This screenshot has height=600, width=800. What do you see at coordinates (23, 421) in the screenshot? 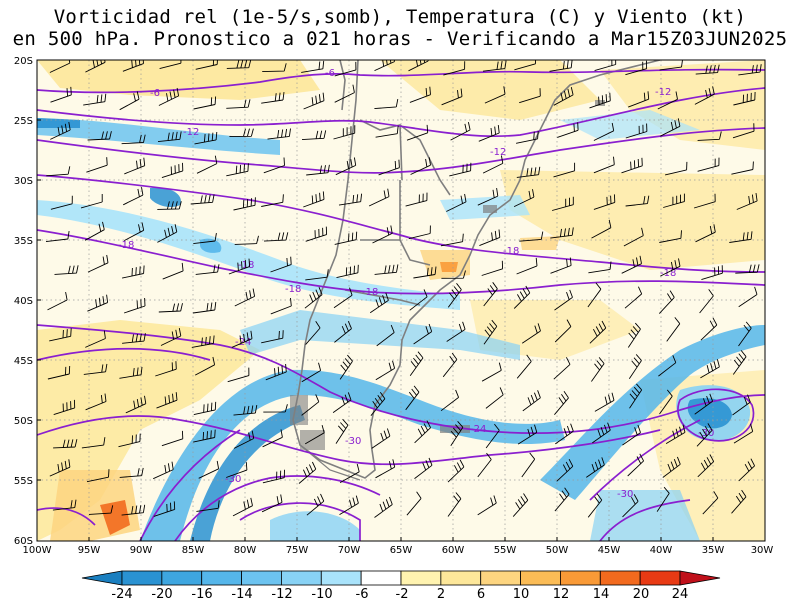
I see `lat-label: 50S` at bounding box center [23, 421].